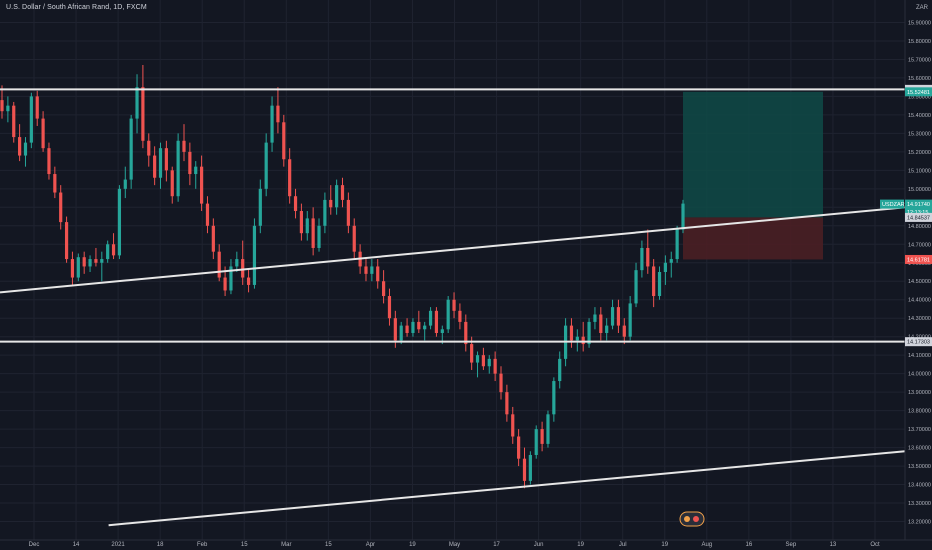  Describe the element at coordinates (919, 504) in the screenshot. I see `price-tick-label: 13.30000` at that location.